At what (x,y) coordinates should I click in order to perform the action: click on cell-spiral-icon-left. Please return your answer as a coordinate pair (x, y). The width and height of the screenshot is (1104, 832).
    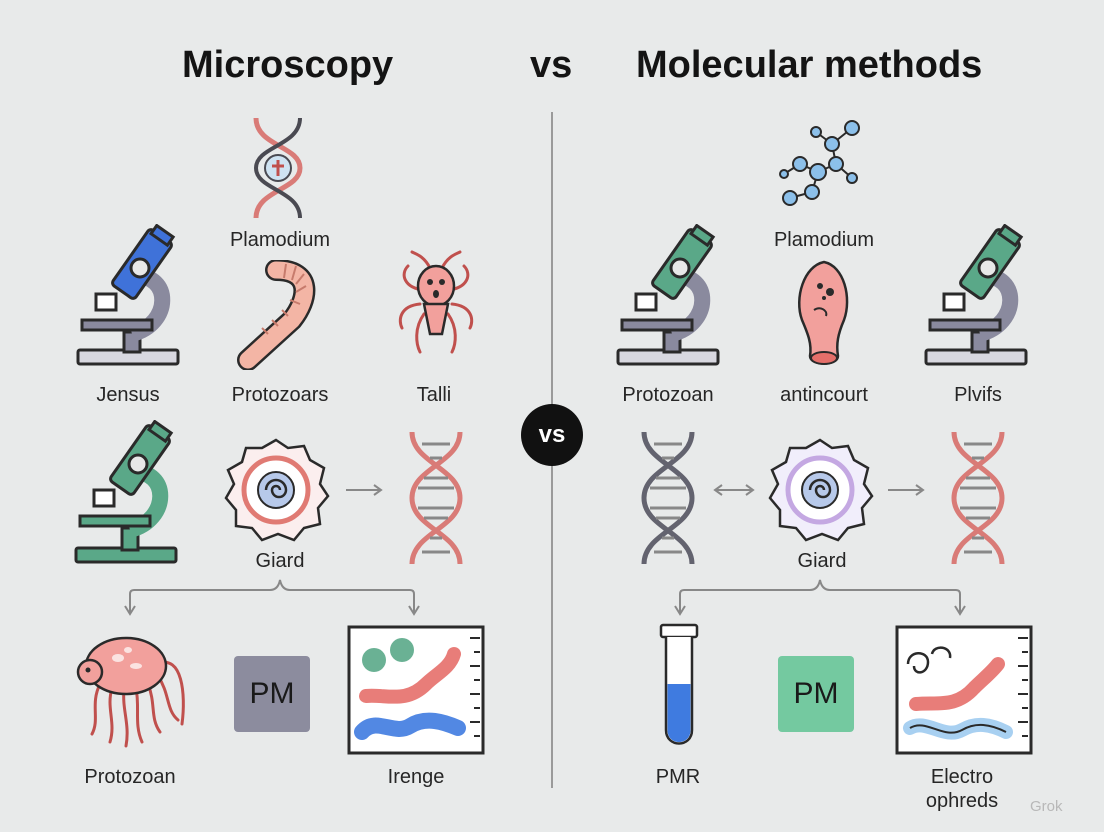
    Looking at the image, I should click on (277, 490).